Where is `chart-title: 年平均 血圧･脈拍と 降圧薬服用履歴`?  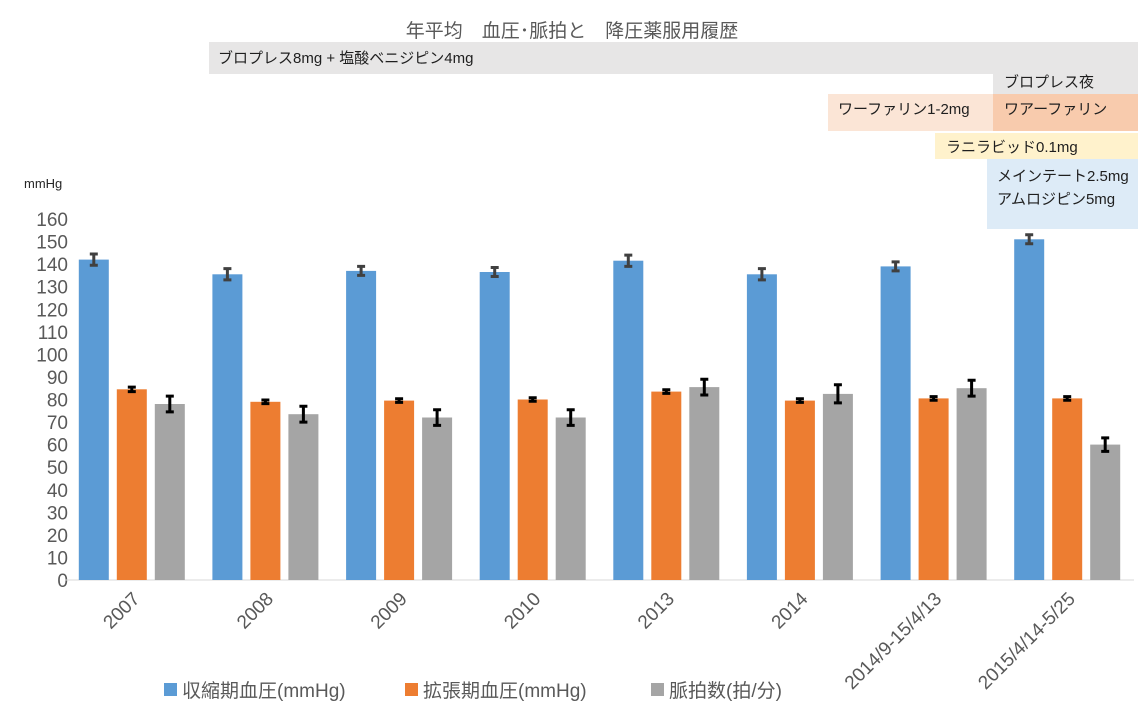
chart-title: 年平均 血圧･脈拍と 降圧薬服用履歴 is located at coordinates (572, 31).